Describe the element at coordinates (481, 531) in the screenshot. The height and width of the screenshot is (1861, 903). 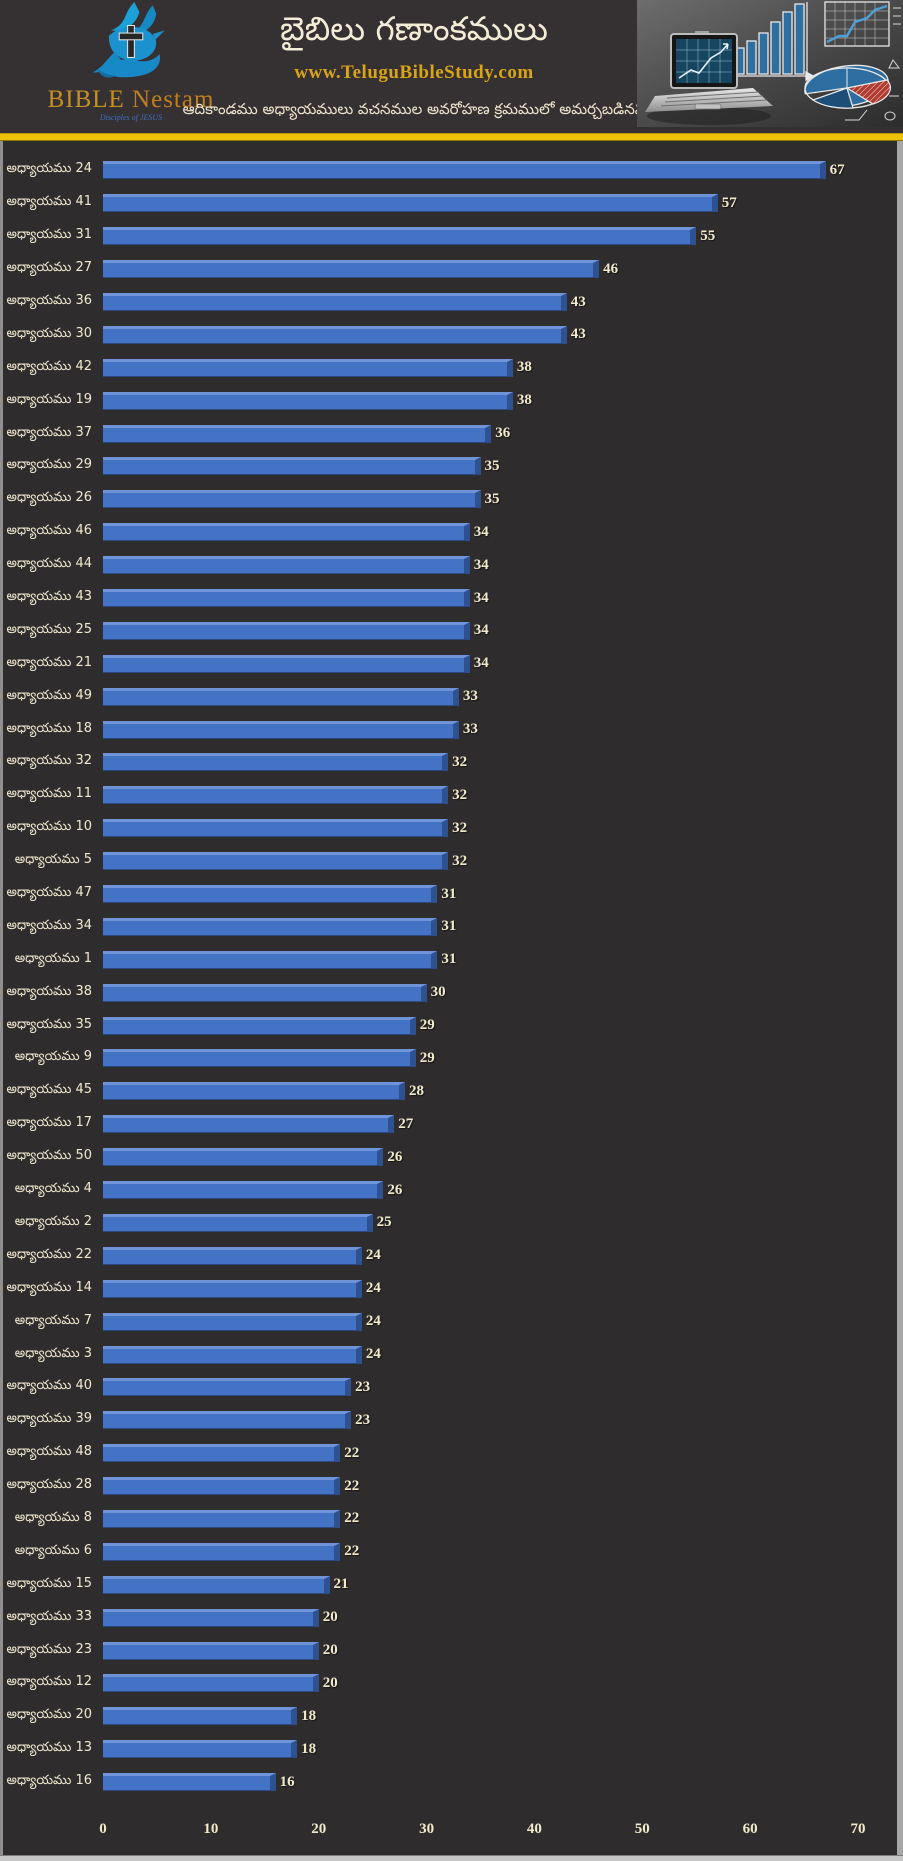
I see `value-label: 34` at that location.